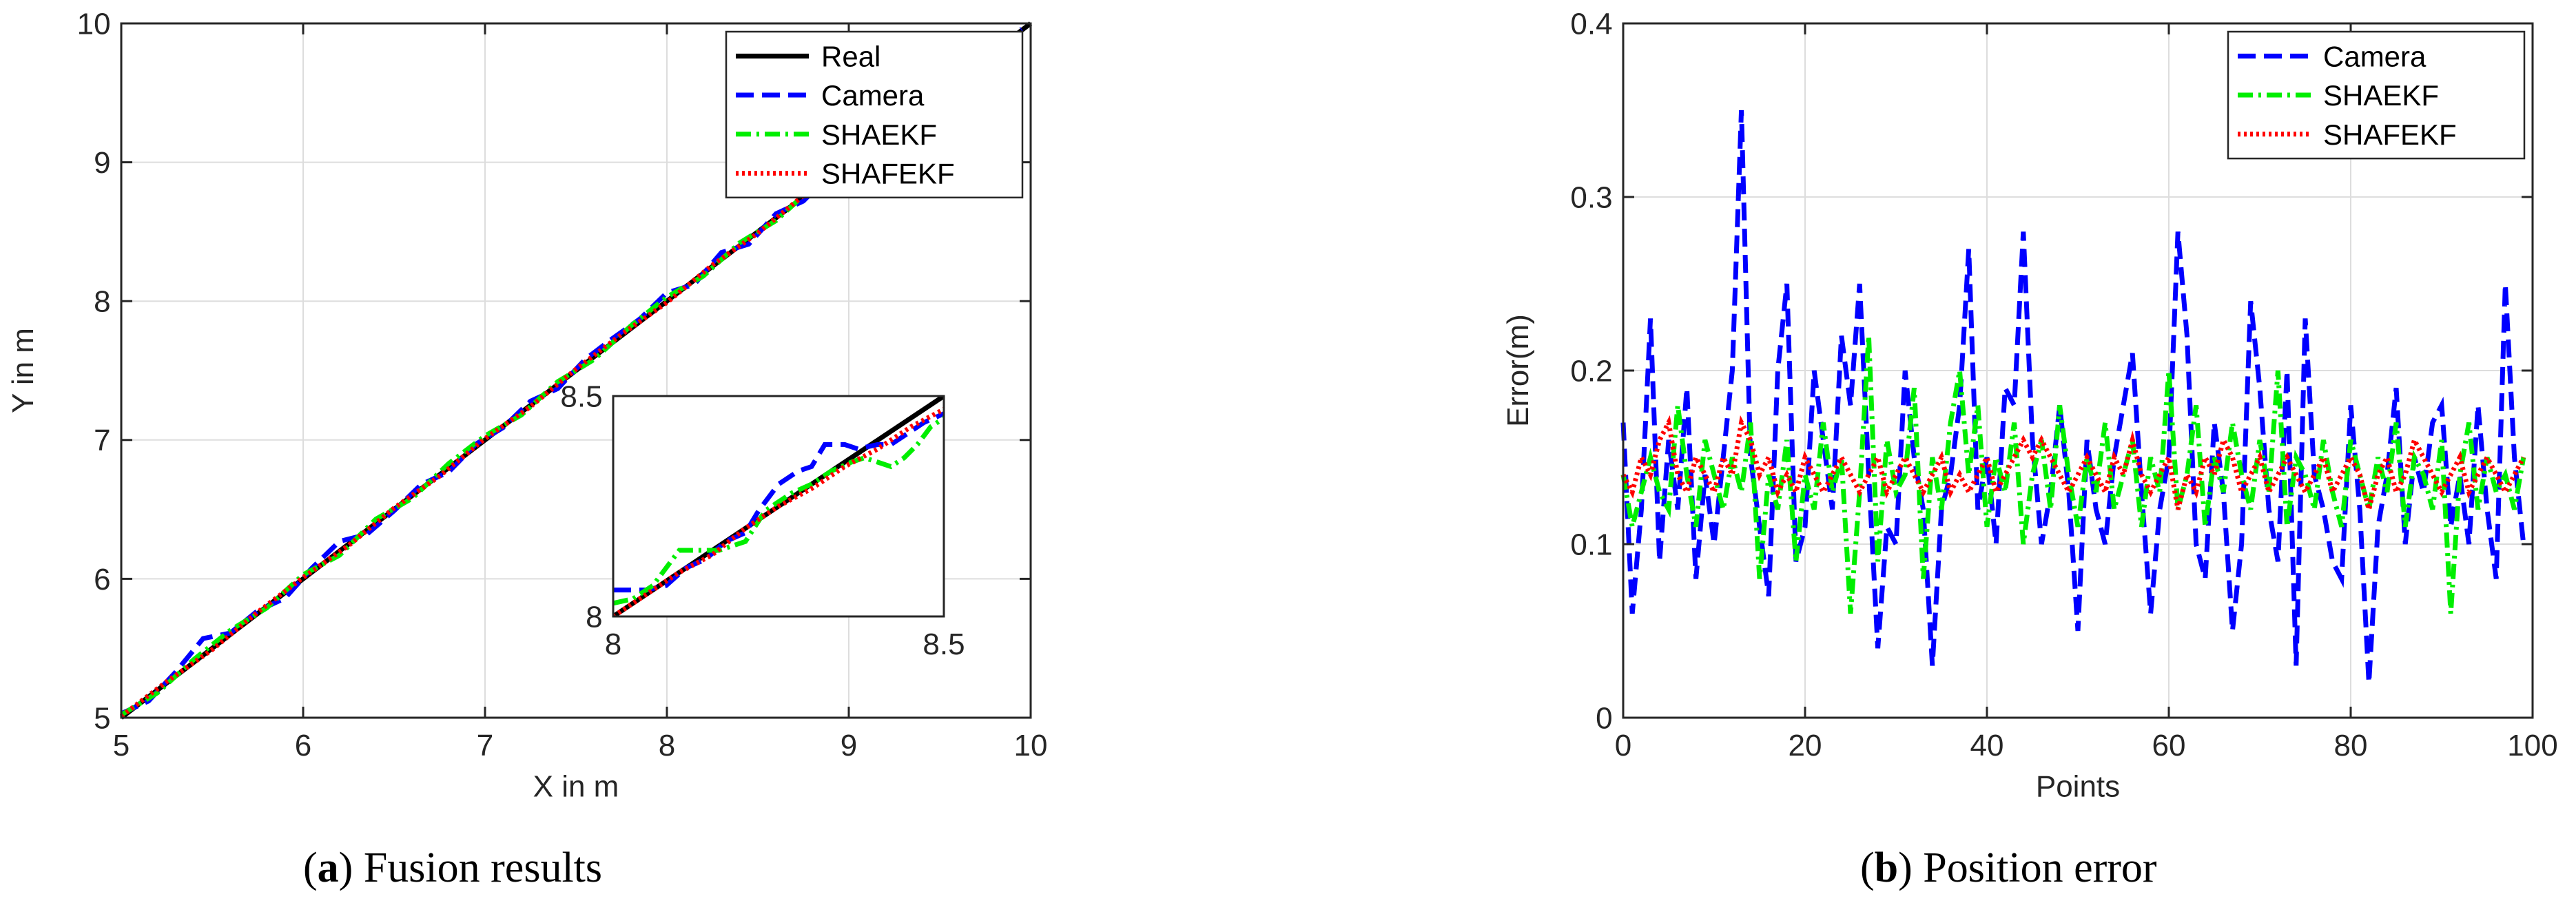 This screenshot has width=2576, height=914. Describe the element at coordinates (1805, 745) in the screenshot. I see `x-tick-label: 20` at that location.